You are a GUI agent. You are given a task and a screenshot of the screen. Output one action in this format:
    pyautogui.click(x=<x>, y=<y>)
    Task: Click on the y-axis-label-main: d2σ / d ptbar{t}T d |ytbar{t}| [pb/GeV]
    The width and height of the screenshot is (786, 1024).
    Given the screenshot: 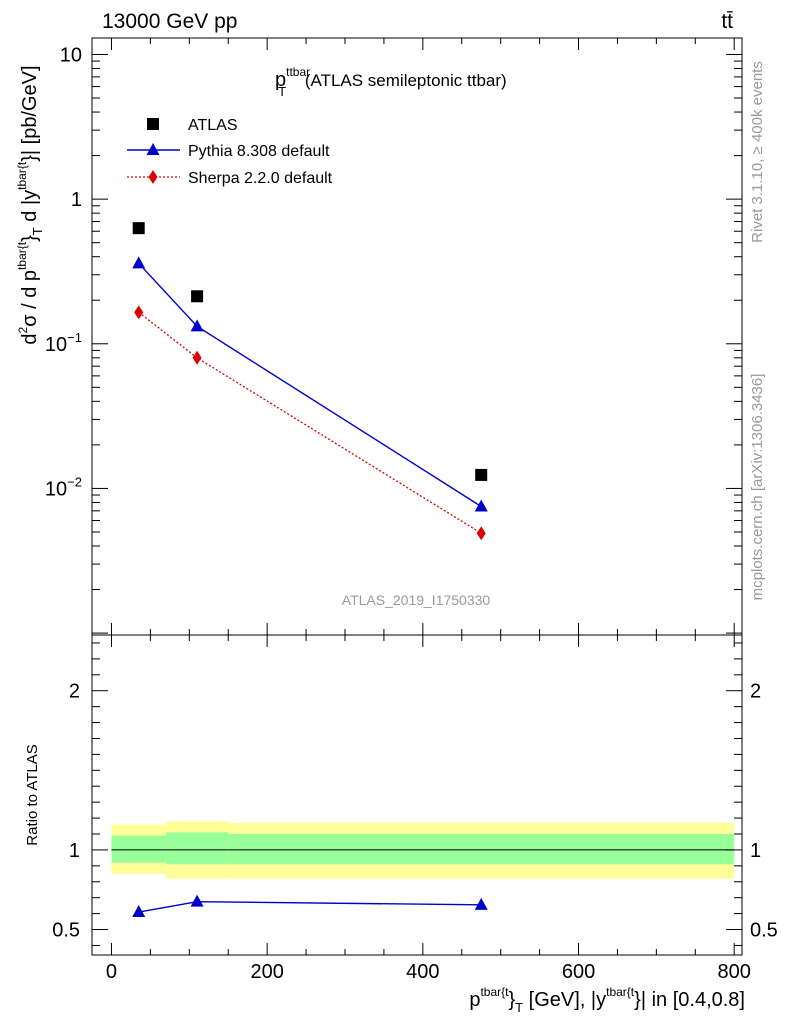 What is the action you would take?
    pyautogui.click(x=30, y=204)
    